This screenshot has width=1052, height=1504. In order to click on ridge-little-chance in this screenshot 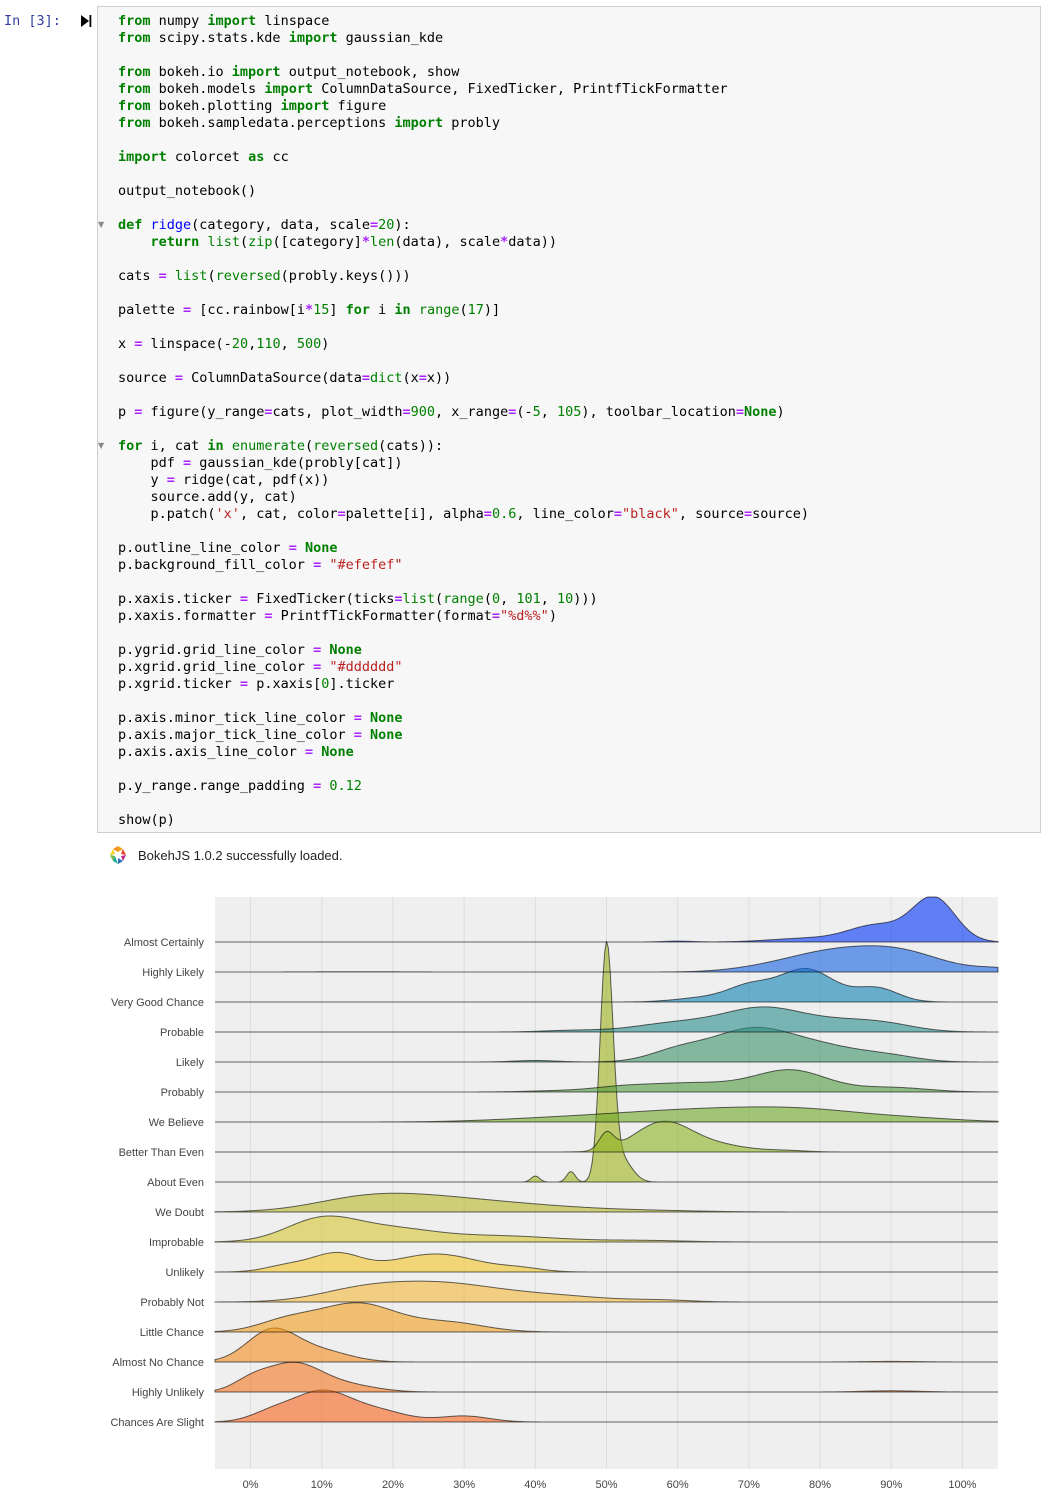, I will do `click(606, 1317)`.